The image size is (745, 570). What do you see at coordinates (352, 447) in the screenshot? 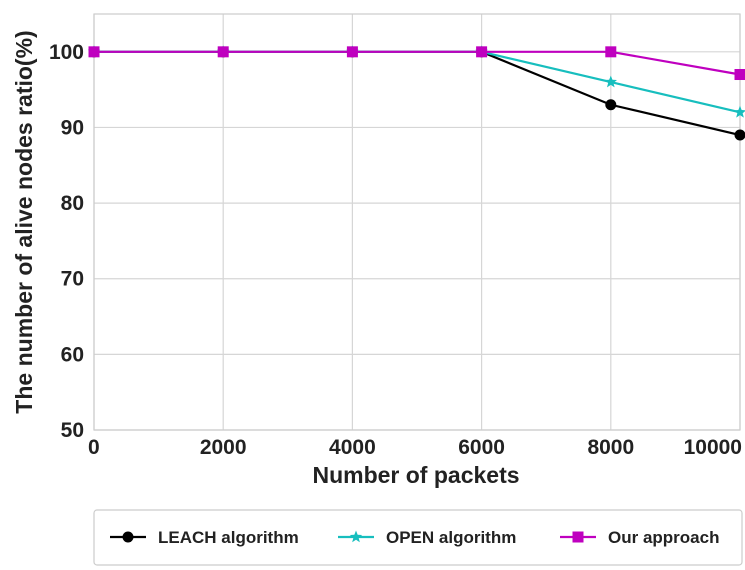
I see `x-tick-label-2: 4000` at bounding box center [352, 447].